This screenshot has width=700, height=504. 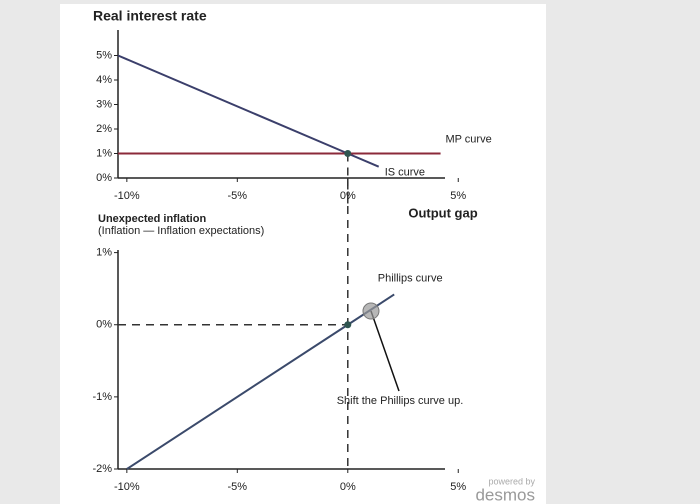 I want to click on y-tick-label: 3%, so click(x=104, y=104).